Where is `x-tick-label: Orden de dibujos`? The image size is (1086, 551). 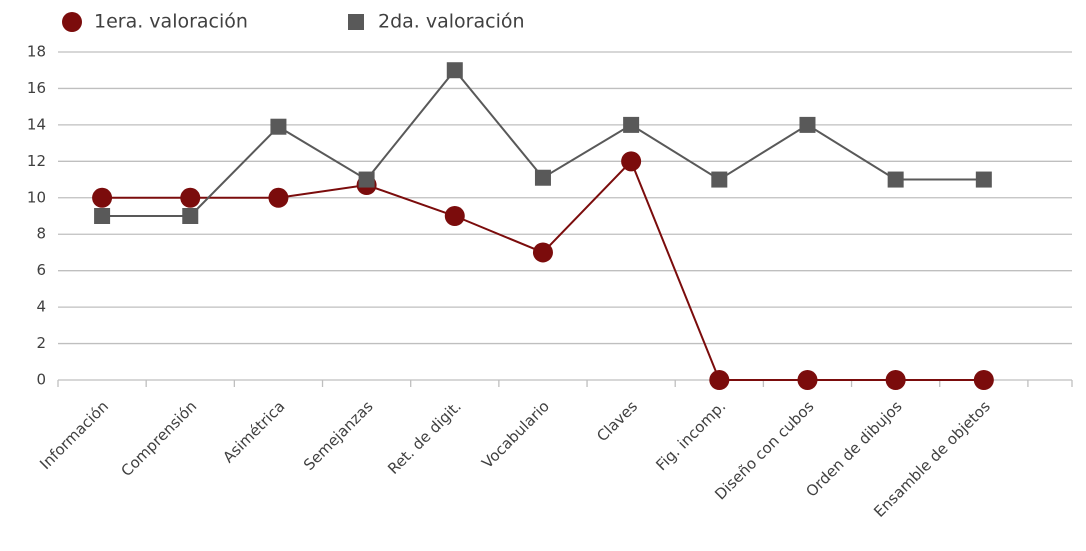
x-tick-label: Orden de dibujos is located at coordinates (853, 448).